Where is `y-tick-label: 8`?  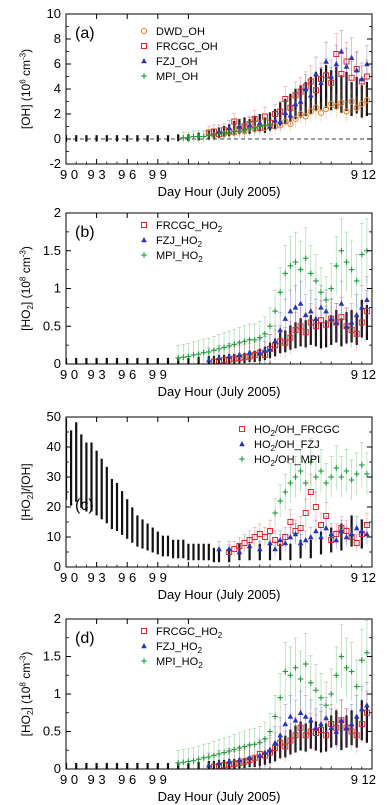
y-tick-label: 8 is located at coordinates (57, 38).